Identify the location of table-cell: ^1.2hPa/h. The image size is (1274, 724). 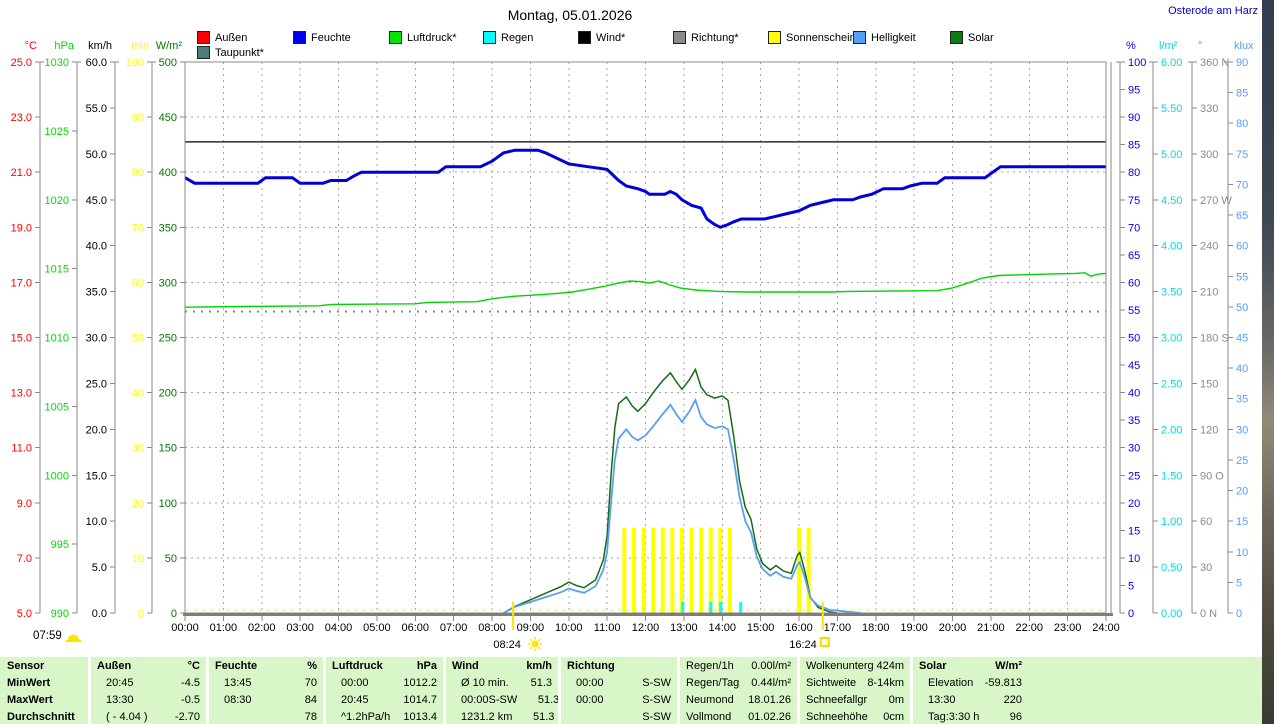
(366, 716).